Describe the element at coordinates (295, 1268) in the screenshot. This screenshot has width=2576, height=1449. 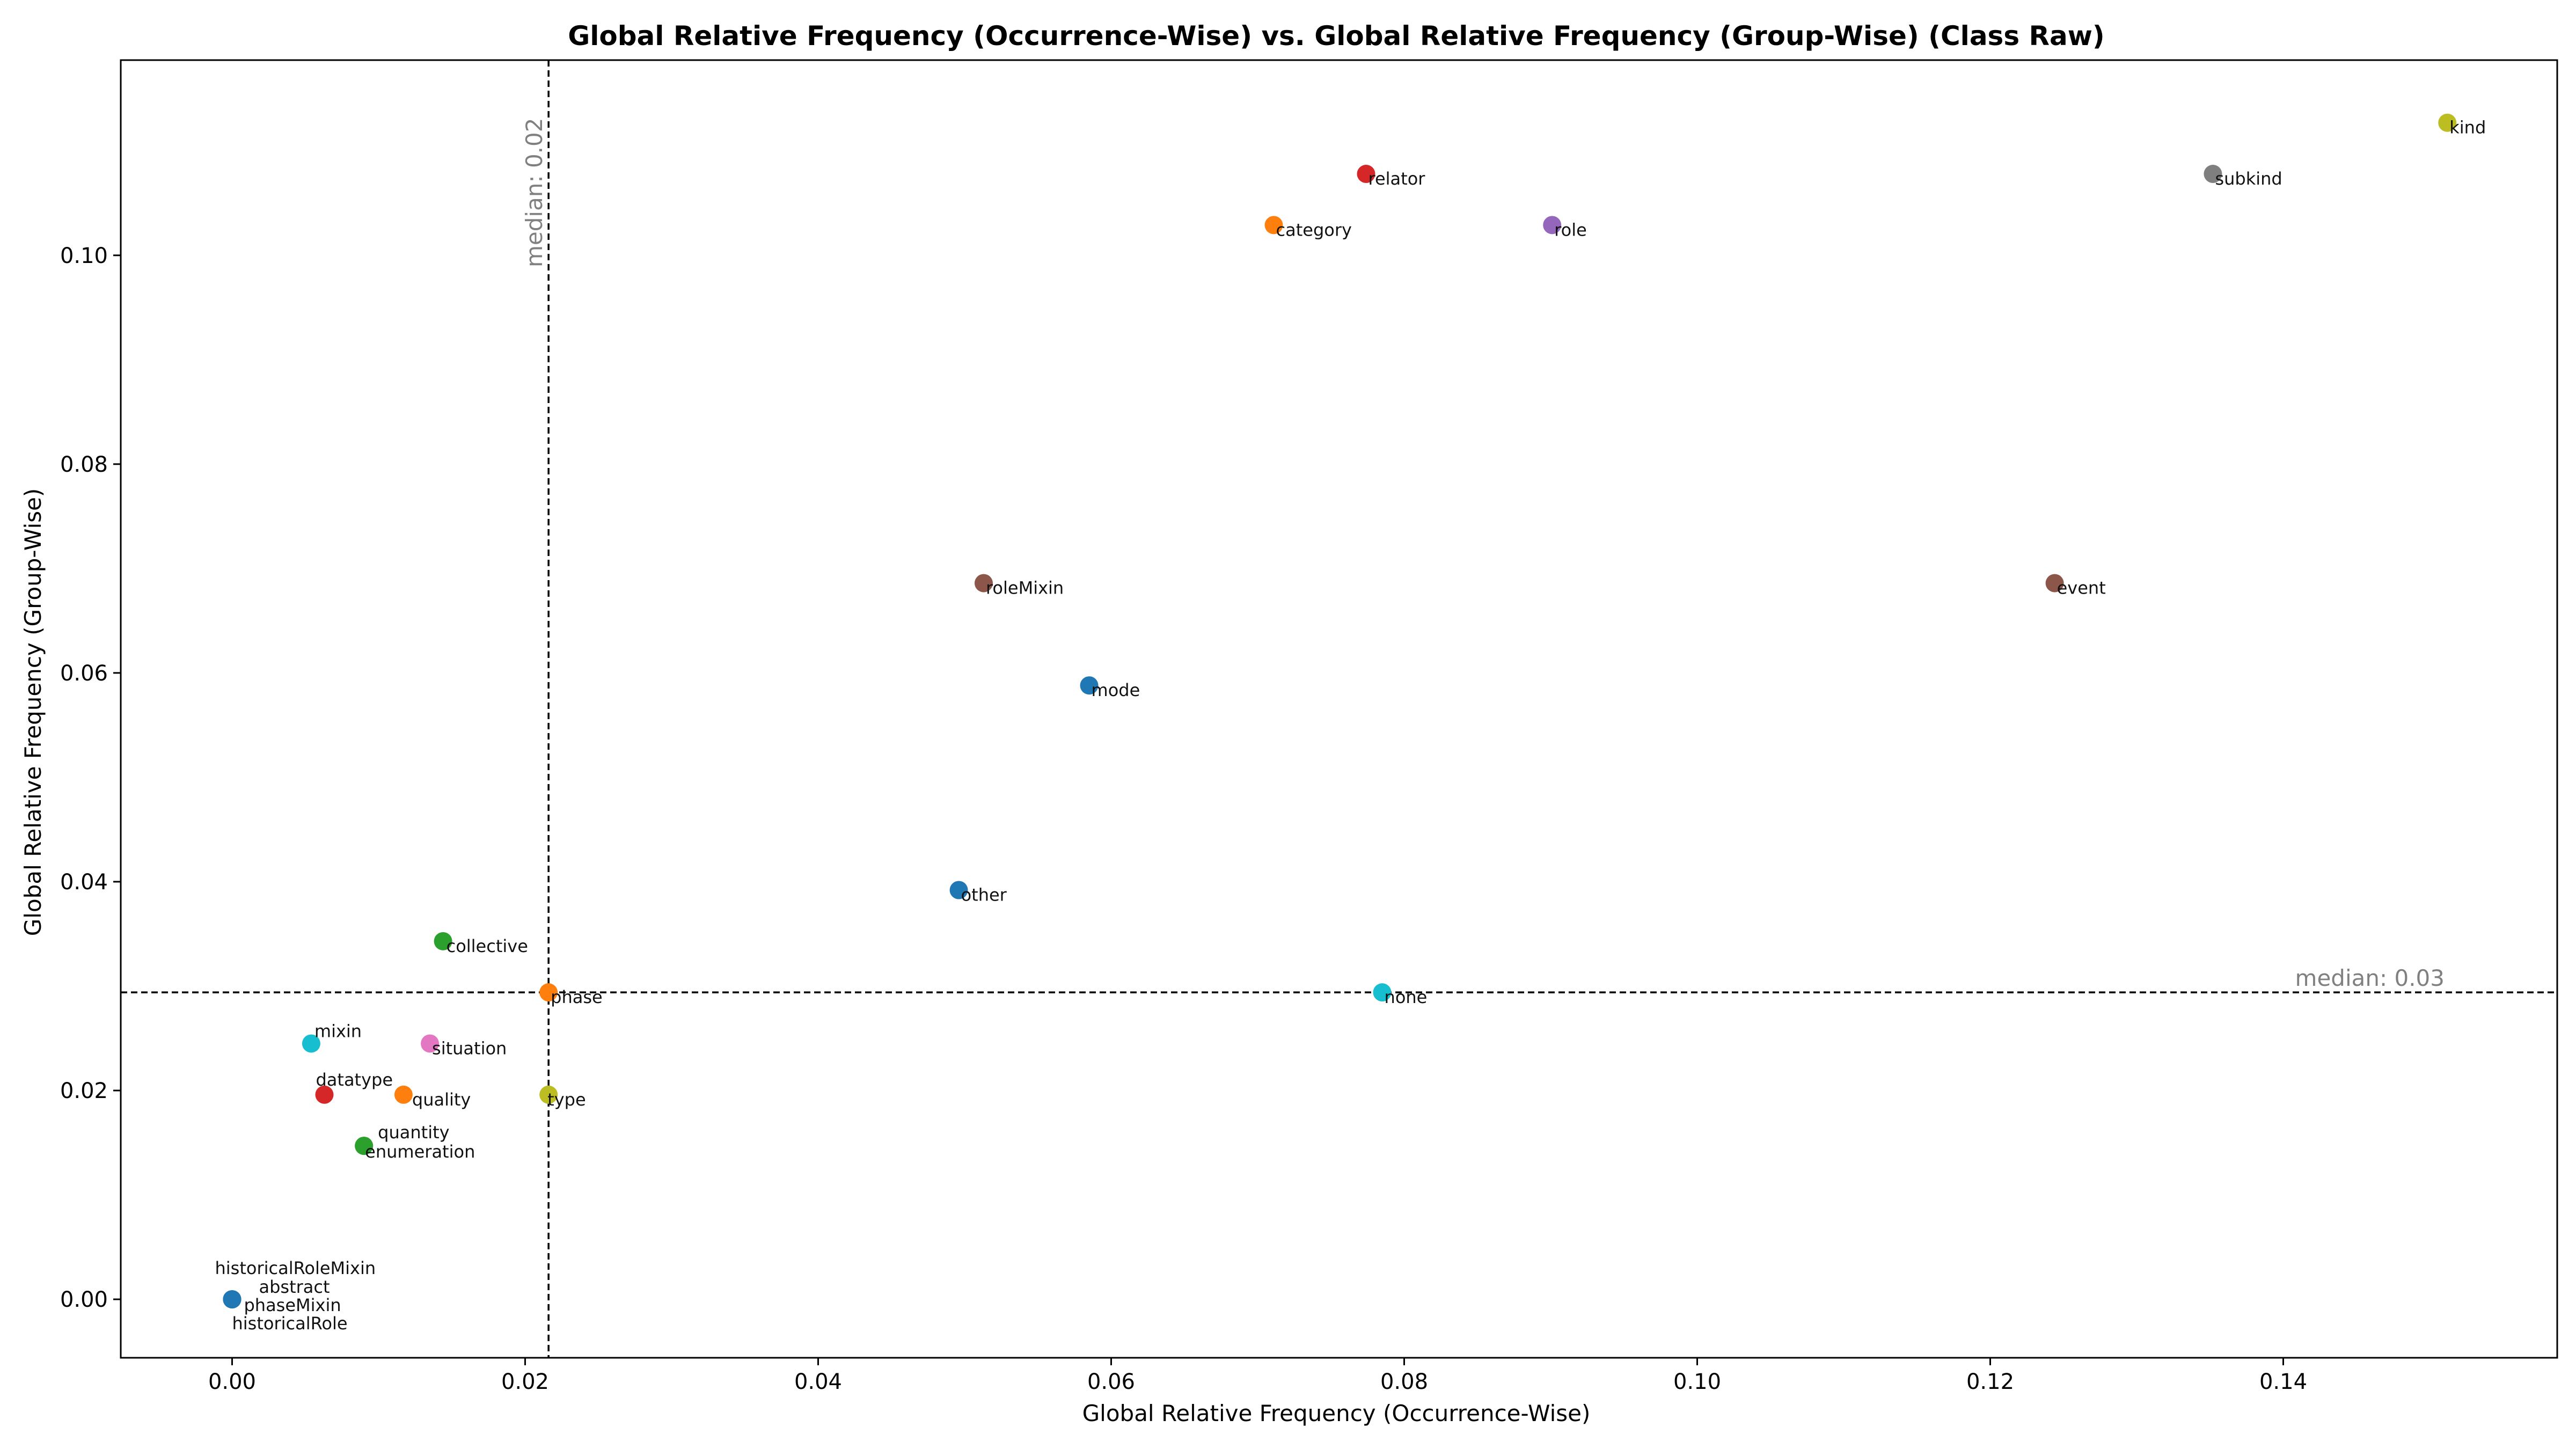
I see `point-label-historicalRoleMixin: historicalRoleMixin` at that location.